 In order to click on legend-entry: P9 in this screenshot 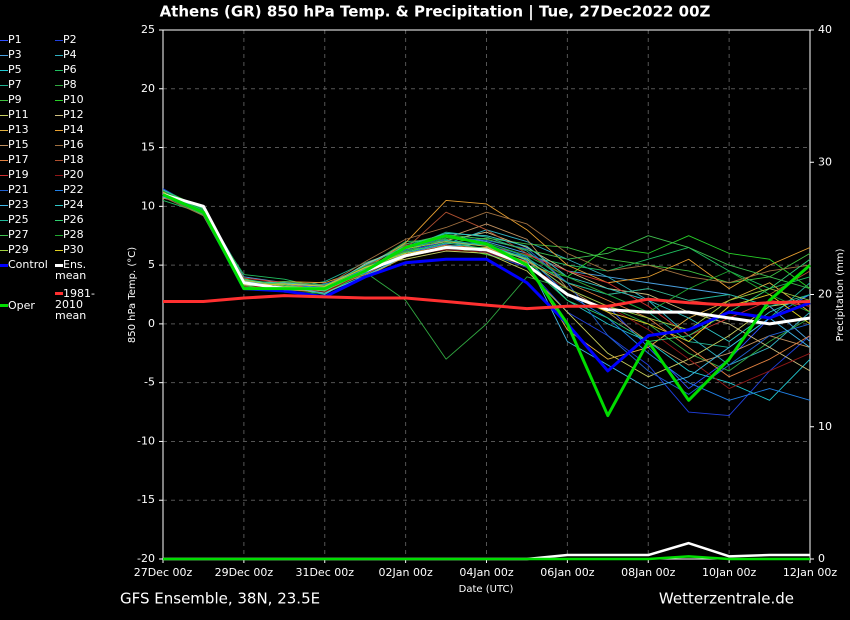, I will do `click(29, 99)`.